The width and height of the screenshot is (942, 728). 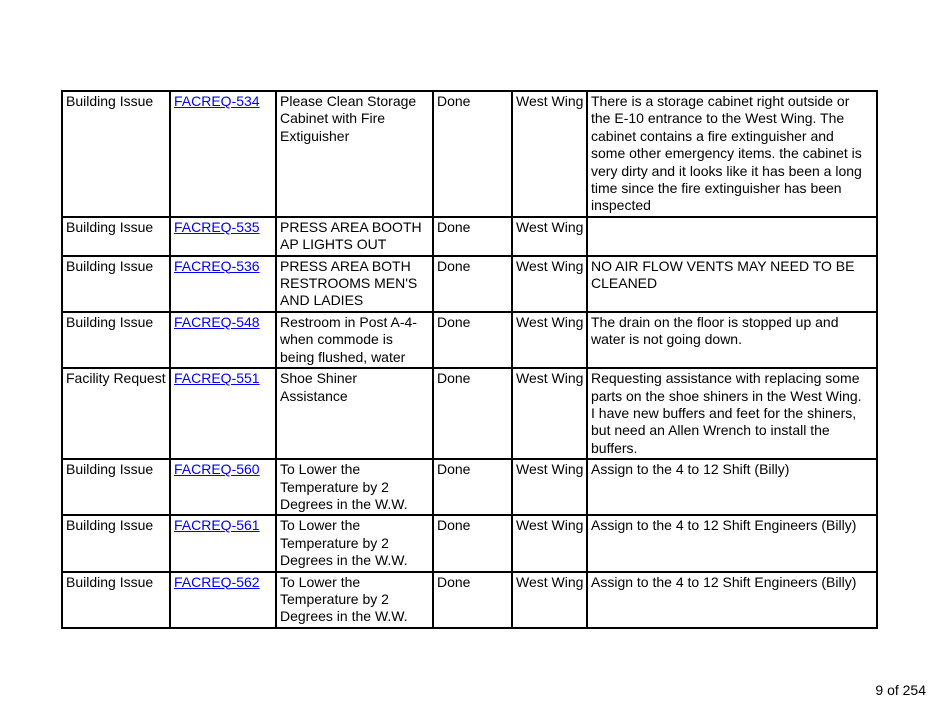 I want to click on request-id-link: FACREQ-560, so click(x=217, y=469).